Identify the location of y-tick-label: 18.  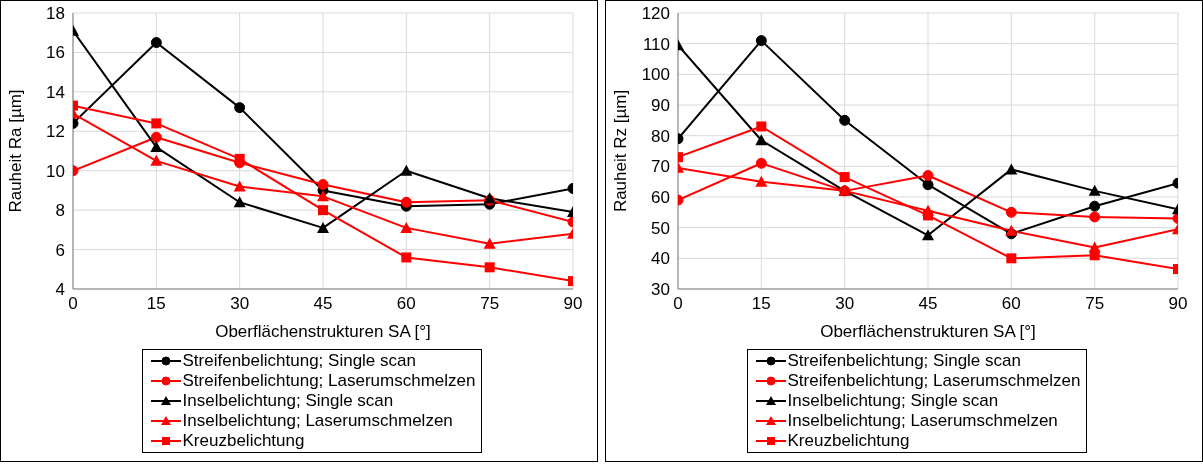
(55, 14).